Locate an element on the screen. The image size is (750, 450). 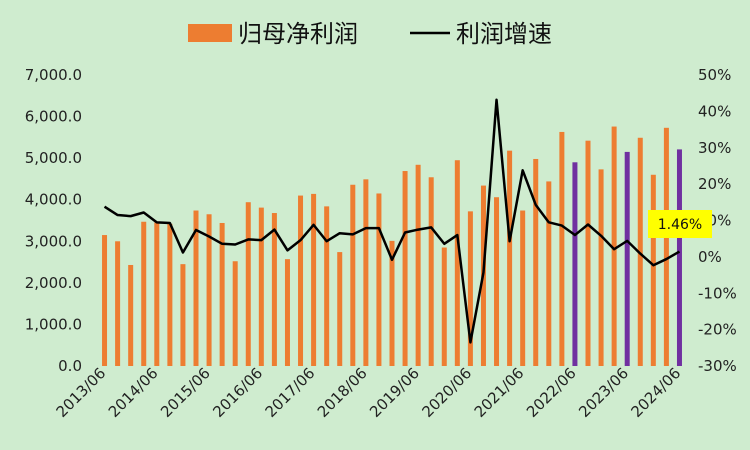
x-tick-label: 2023/06 is located at coordinates (603, 392).